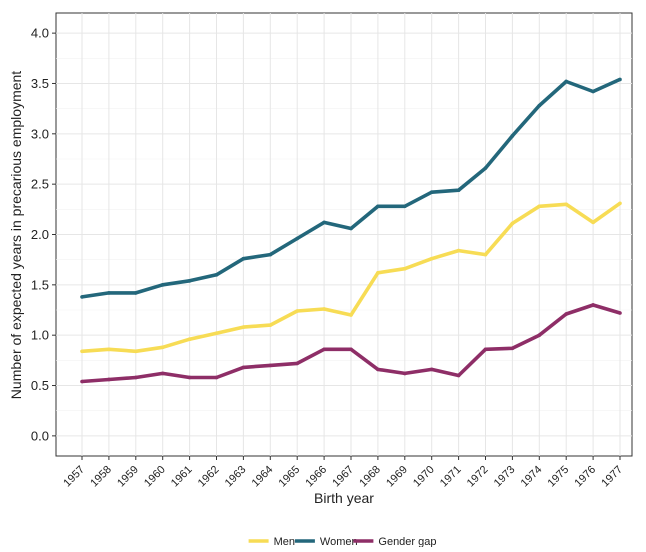  What do you see at coordinates (40, 284) in the screenshot?
I see `y-tick-label: 1.5` at bounding box center [40, 284].